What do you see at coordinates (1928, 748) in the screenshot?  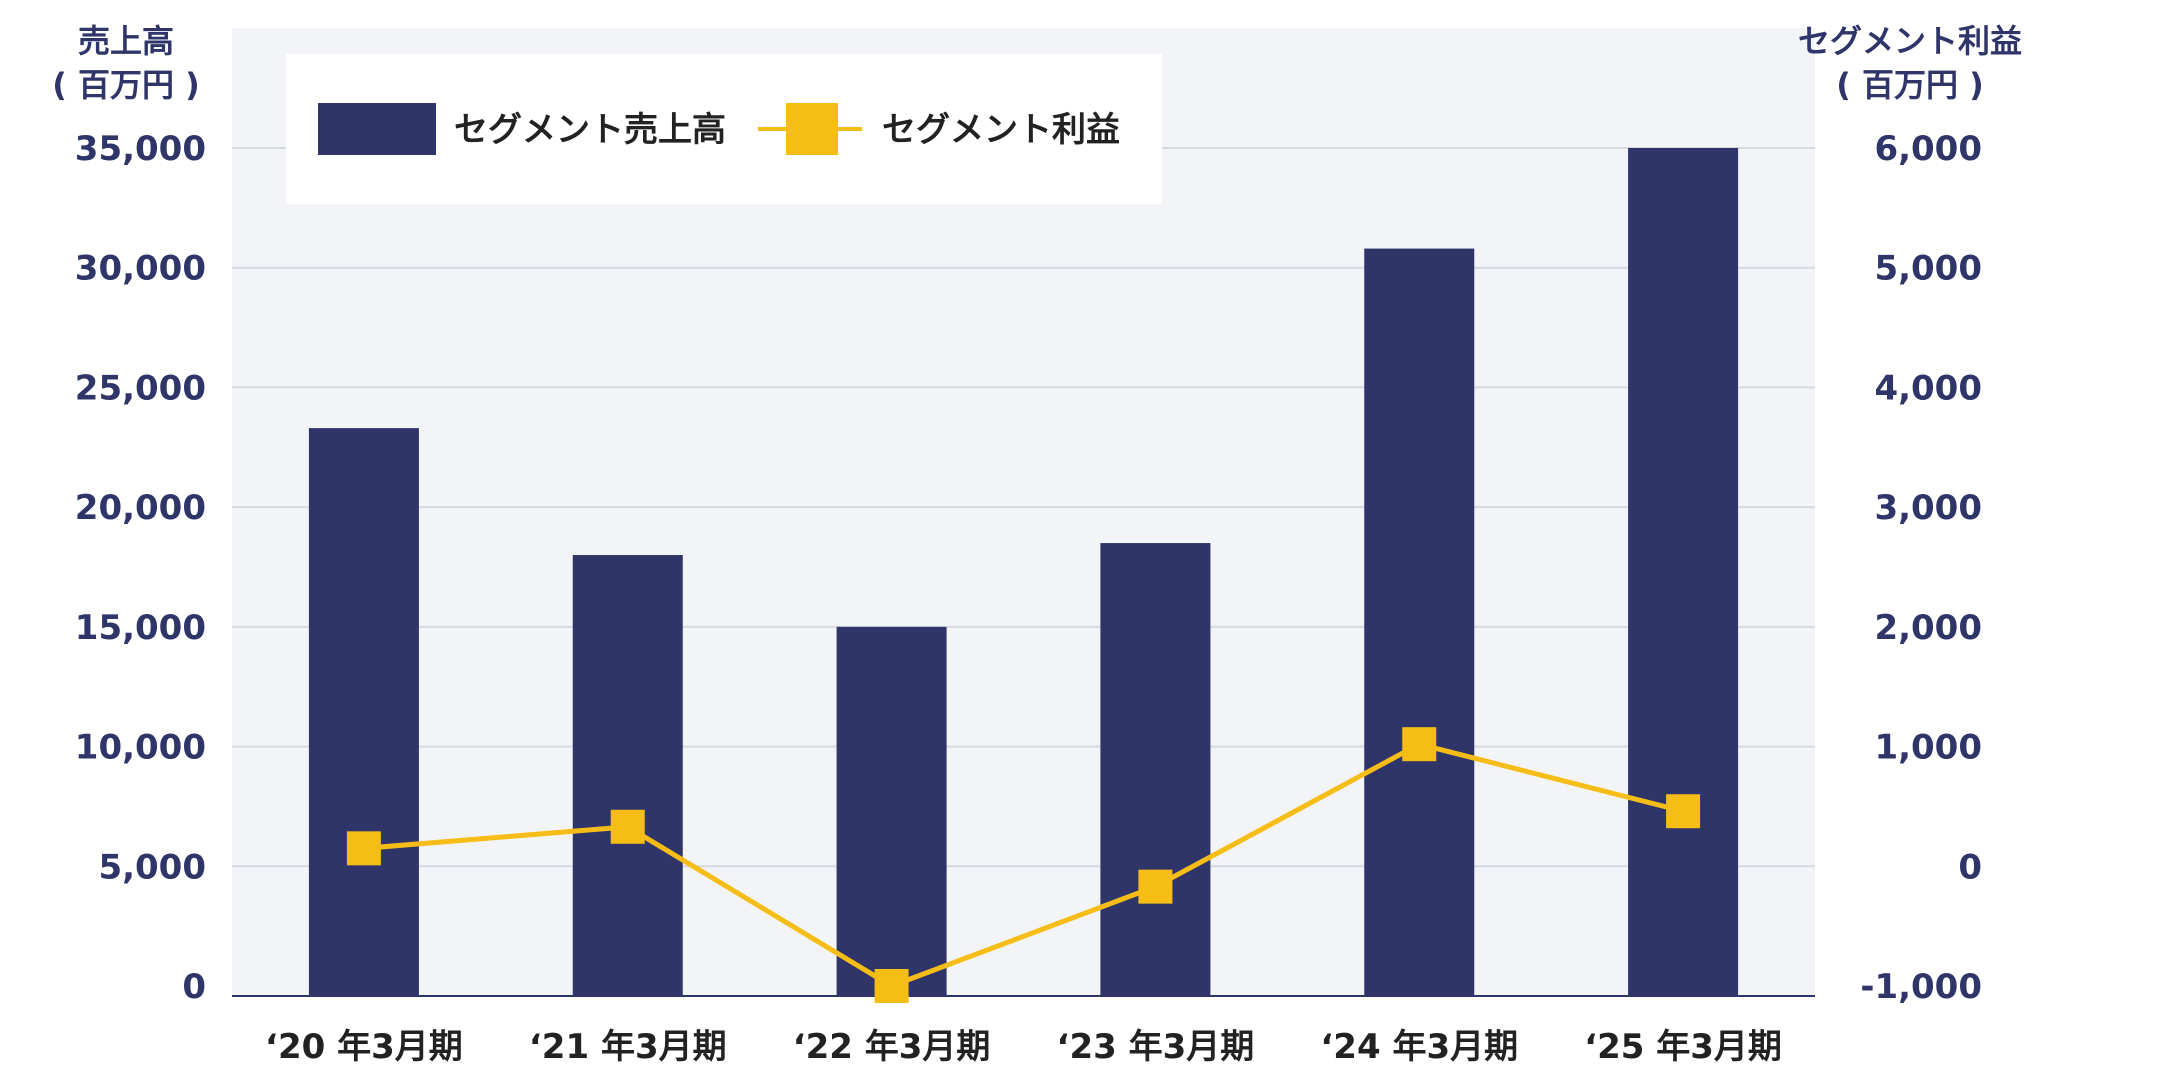 I see `y-right-tick-label: 1,000` at bounding box center [1928, 748].